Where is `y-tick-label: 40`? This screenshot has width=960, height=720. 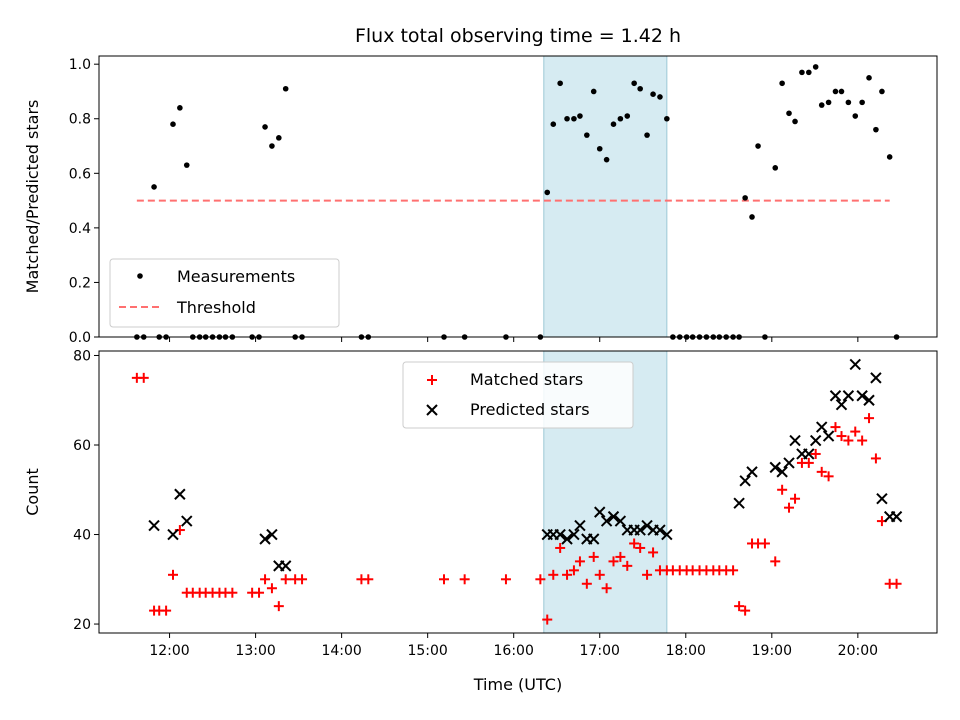
y-tick-label: 40 is located at coordinates (82, 536).